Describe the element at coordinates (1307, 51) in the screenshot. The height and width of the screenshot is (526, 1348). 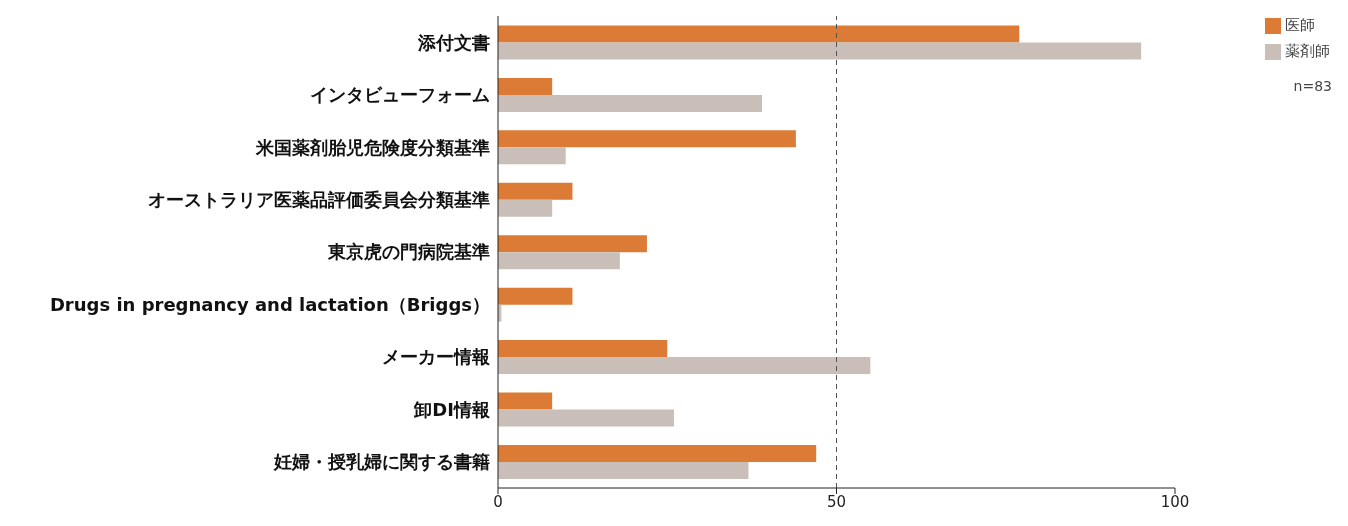
I see `legend-label: 薬剤師` at that location.